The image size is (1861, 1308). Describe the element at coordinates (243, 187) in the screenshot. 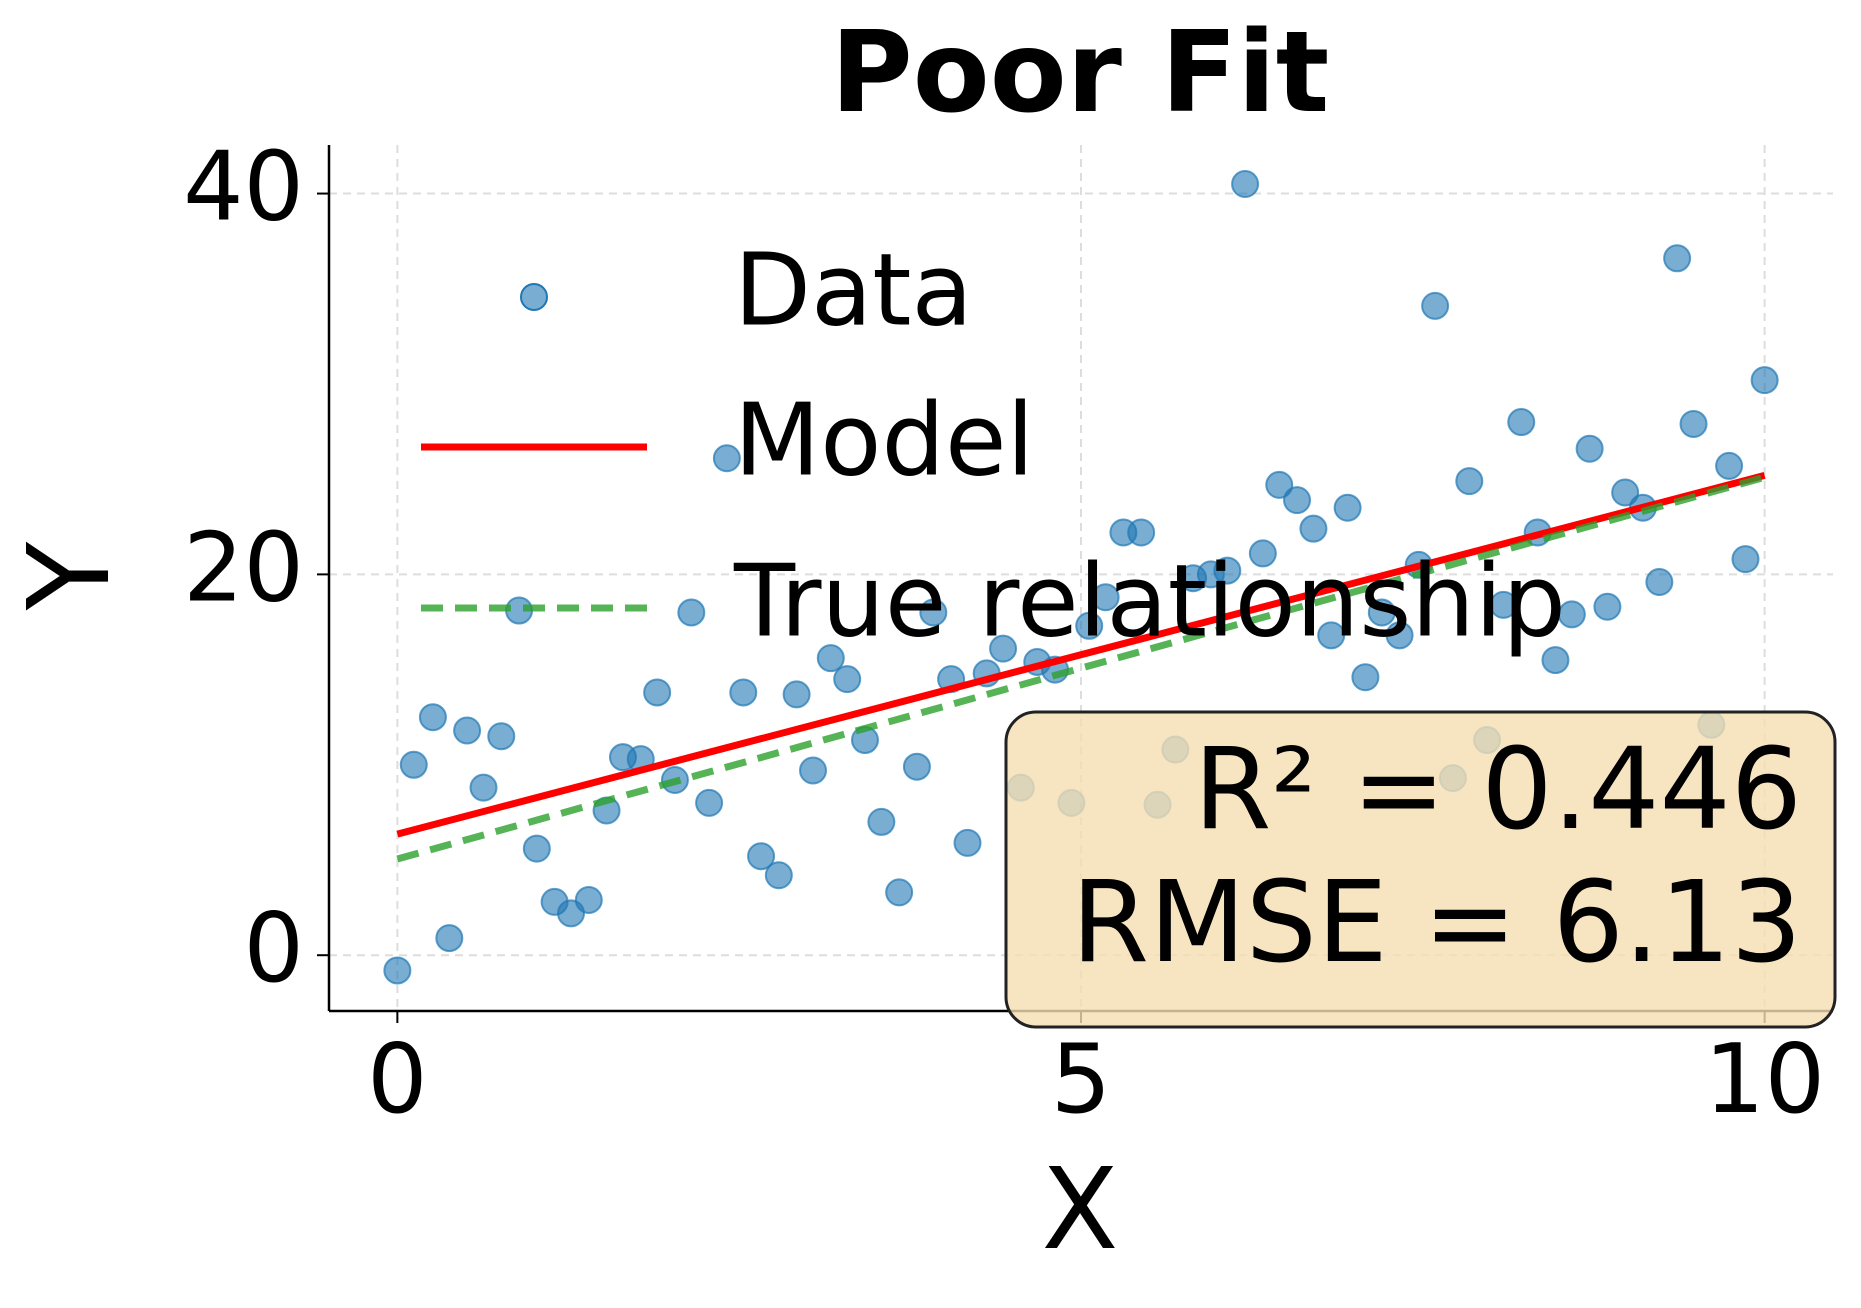

I see `y-tick-label: 40` at that location.